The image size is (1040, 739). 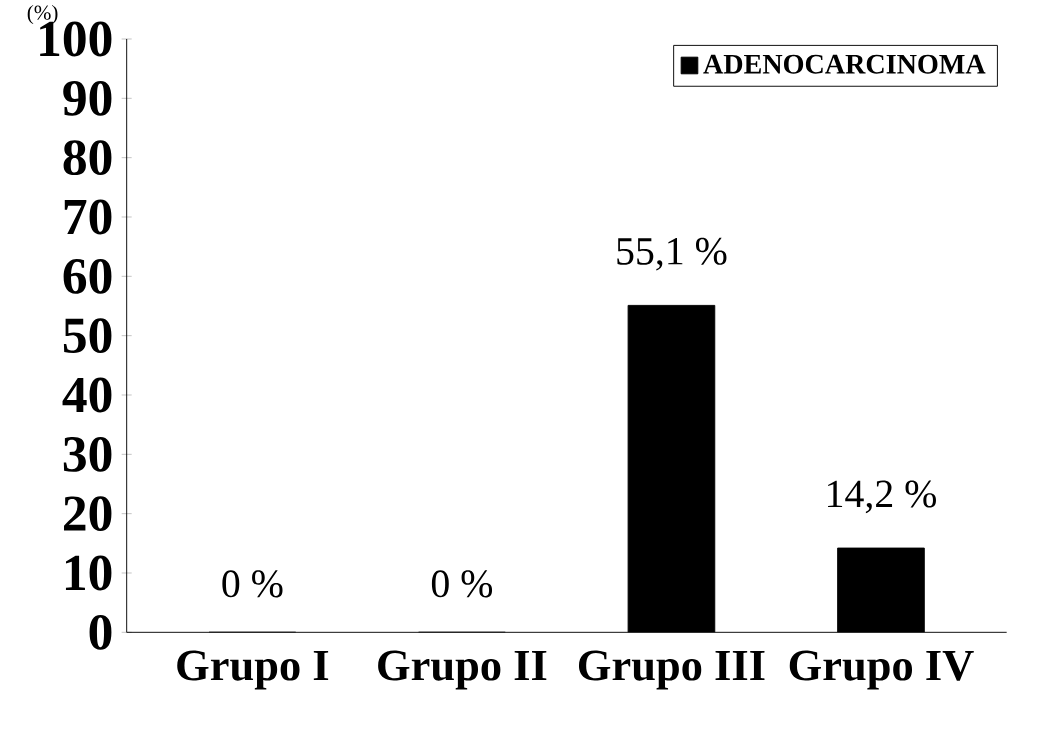 What do you see at coordinates (87, 158) in the screenshot?
I see `y-tick-label: 80` at bounding box center [87, 158].